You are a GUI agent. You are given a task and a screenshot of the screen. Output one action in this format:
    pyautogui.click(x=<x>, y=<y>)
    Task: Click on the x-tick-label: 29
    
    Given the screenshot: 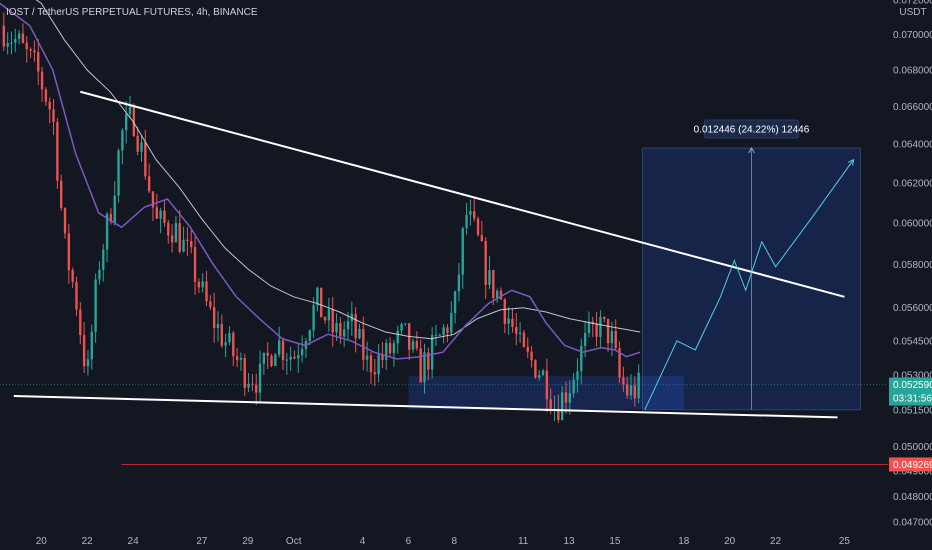 What is the action you would take?
    pyautogui.click(x=248, y=541)
    